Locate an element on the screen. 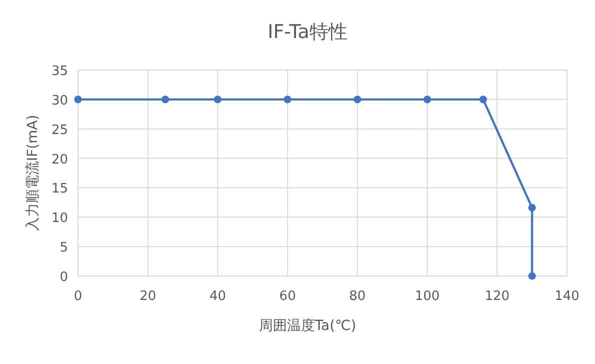 The image size is (595, 364). y-tick-label: 15 is located at coordinates (59, 189).